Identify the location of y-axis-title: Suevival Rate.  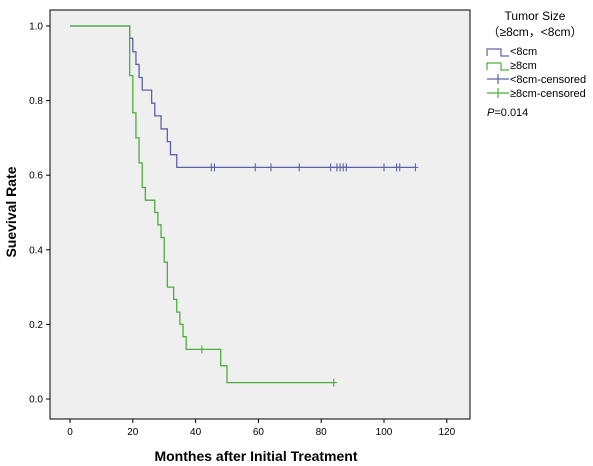
(11, 211).